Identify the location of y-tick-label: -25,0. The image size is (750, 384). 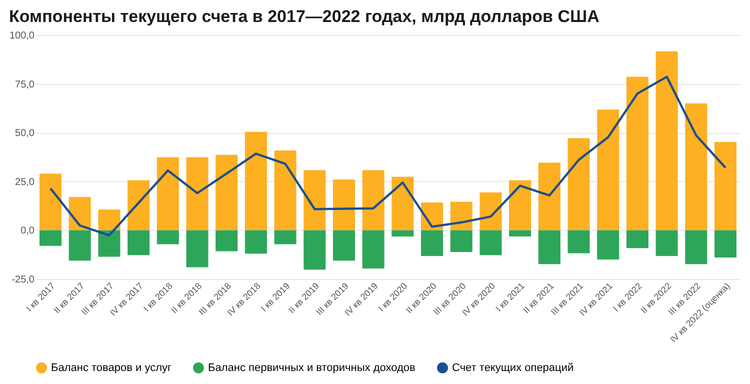
(23, 280).